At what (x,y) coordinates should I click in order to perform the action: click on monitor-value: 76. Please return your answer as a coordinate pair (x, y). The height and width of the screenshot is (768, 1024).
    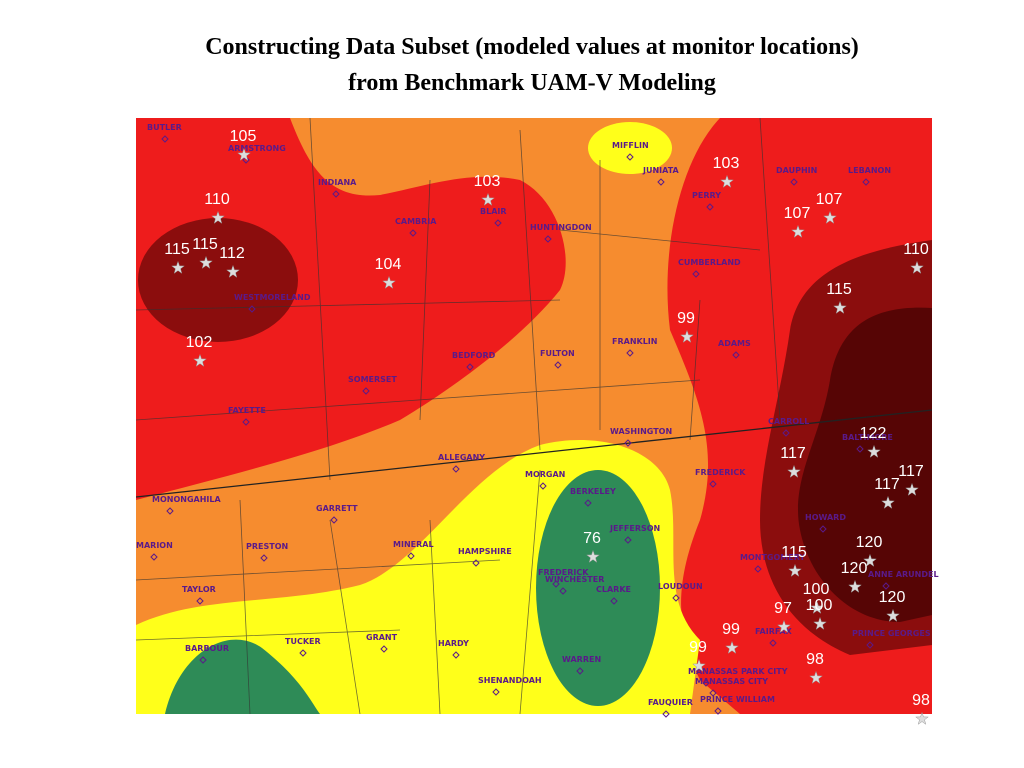
    Looking at the image, I should click on (592, 538).